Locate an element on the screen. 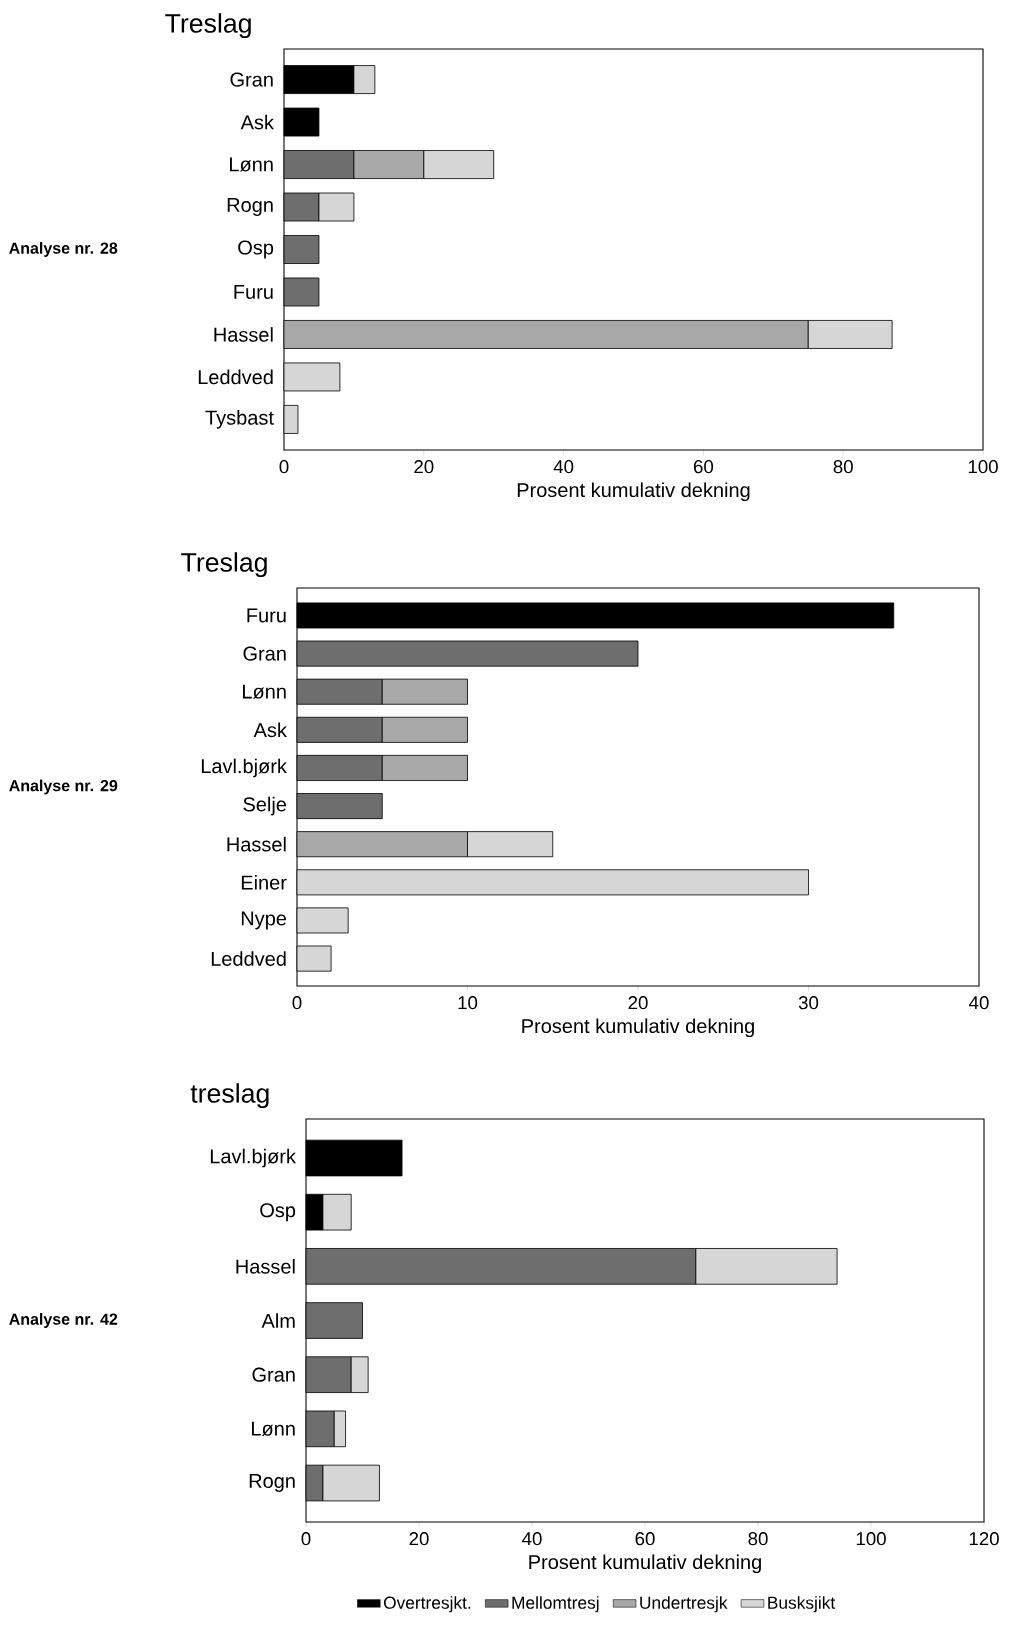  legend-label: Busksjikt is located at coordinates (802, 1604).